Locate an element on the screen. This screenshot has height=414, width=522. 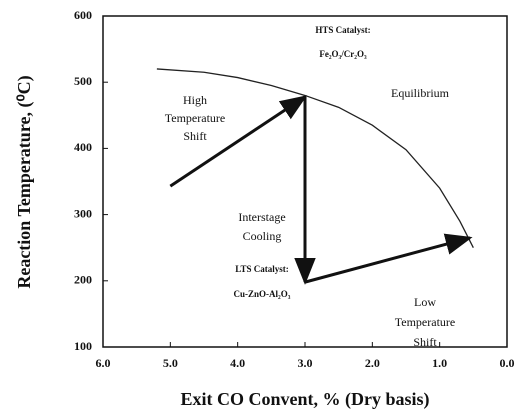
annotation: Interstage is located at coordinates (261, 217).